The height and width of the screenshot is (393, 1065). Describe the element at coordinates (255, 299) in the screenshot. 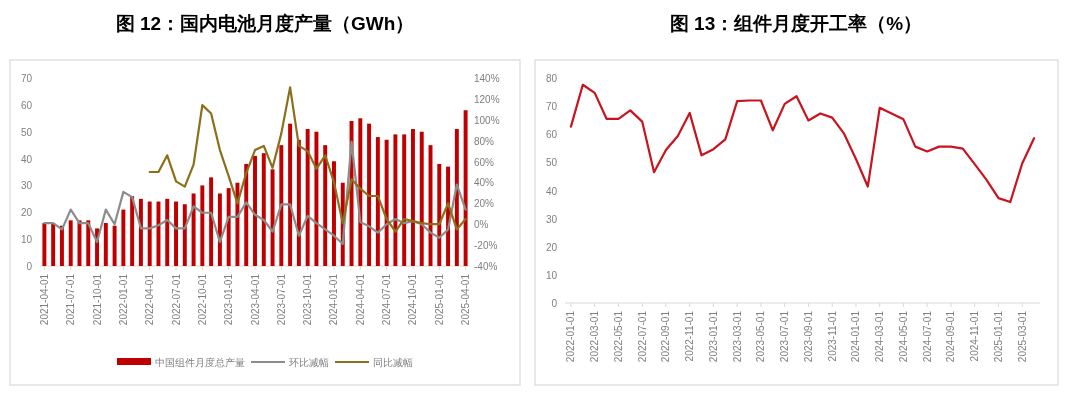

I see `x-tick-label: 2023-04-01` at that location.